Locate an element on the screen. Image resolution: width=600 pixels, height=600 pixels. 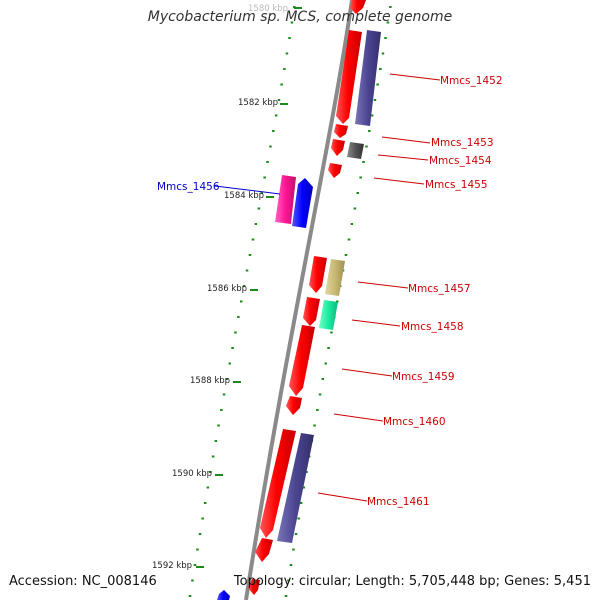
gene-mmcs-1452-block is located at coordinates (368, 78).